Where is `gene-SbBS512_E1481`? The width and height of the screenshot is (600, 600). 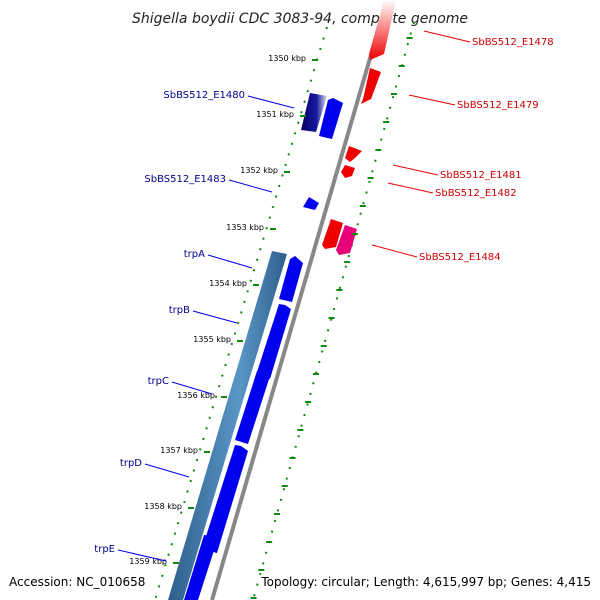 gene-SbBS512_E1481 is located at coordinates (353, 154).